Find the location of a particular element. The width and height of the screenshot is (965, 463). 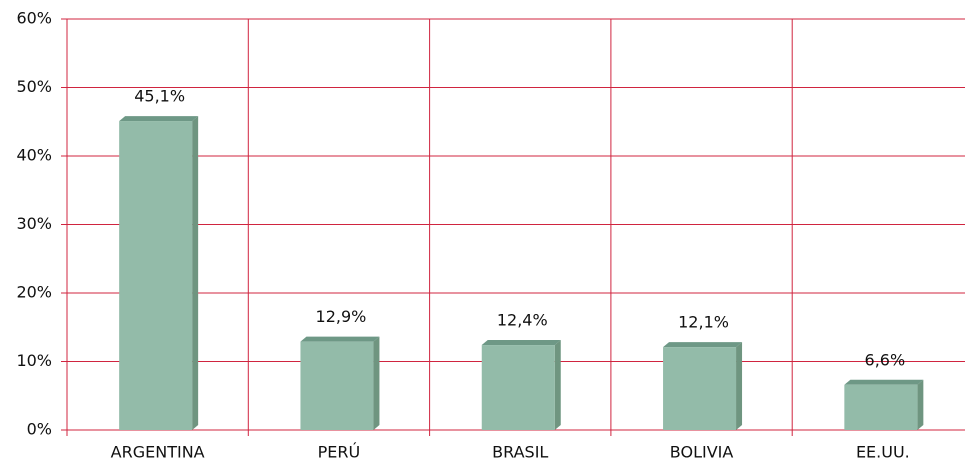

y-tick-label: 0% is located at coordinates (39, 429).